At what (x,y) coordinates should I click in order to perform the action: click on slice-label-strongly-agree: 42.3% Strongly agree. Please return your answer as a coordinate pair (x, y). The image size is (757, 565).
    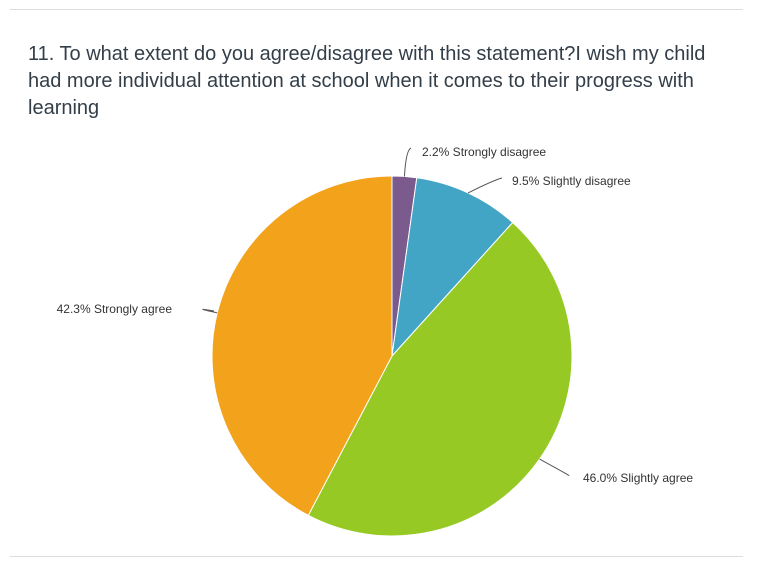
    Looking at the image, I should click on (115, 309).